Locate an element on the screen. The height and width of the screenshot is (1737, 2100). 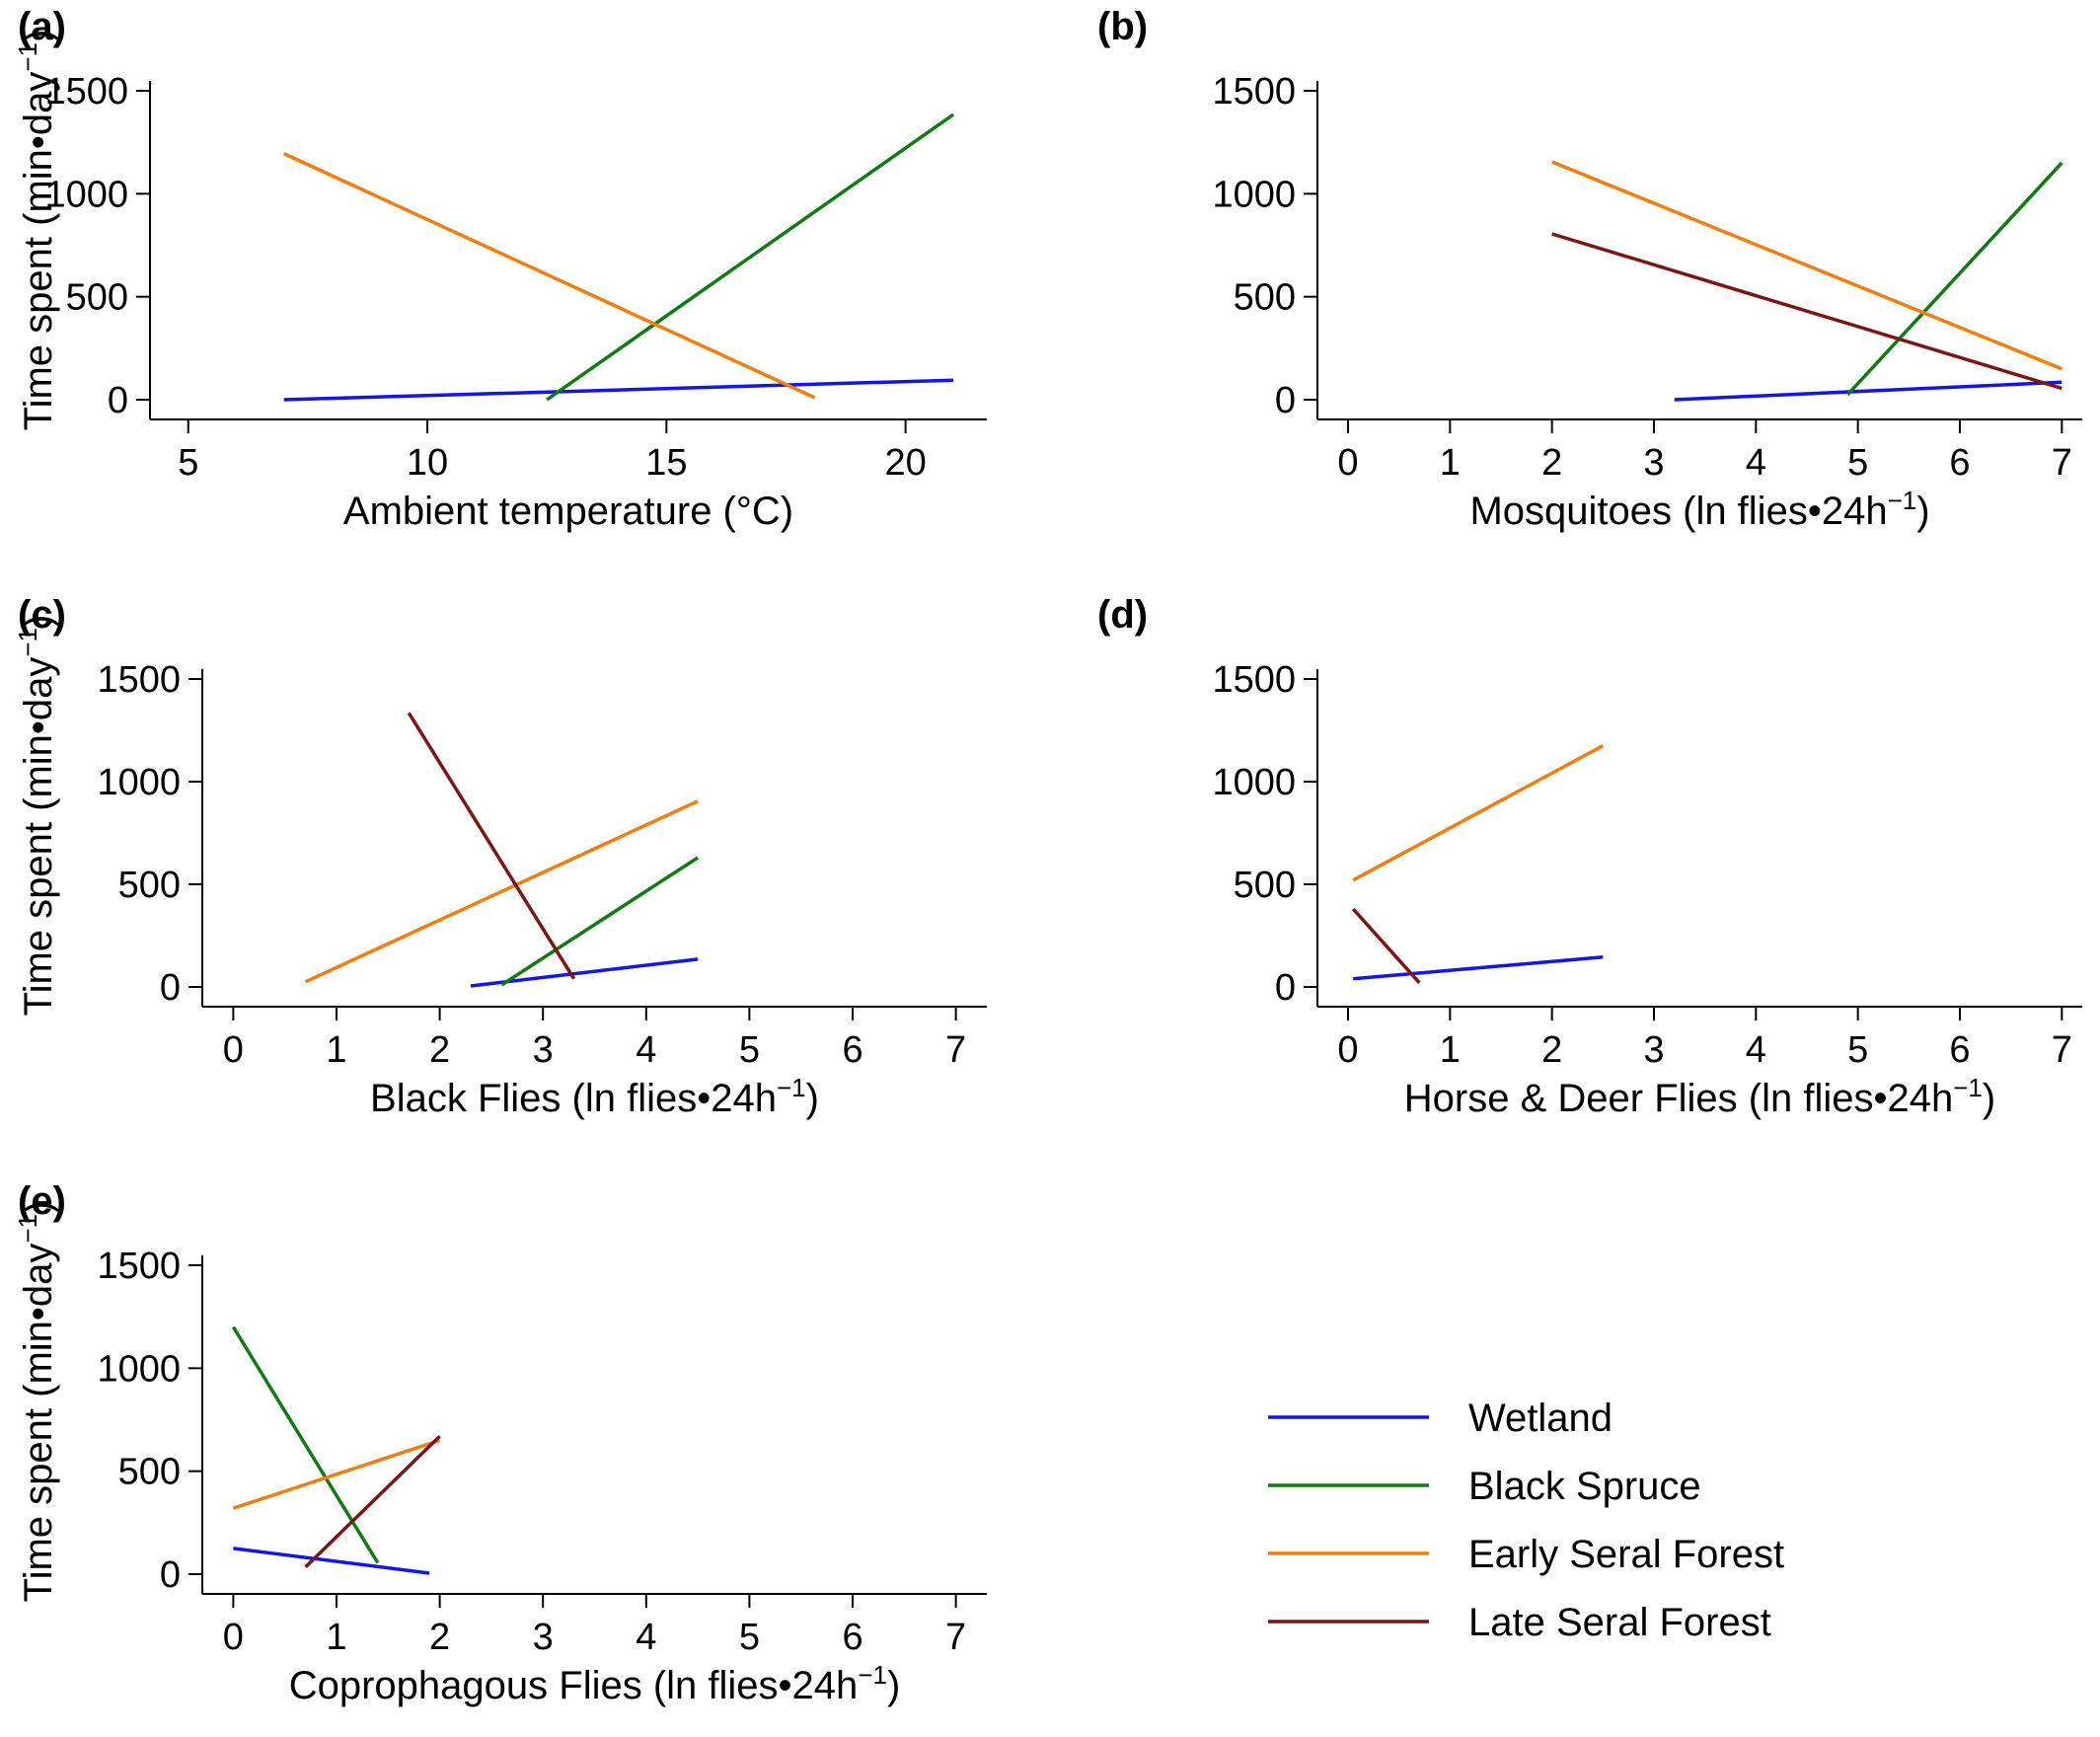
legend-item: Black Spruce is located at coordinates (1485, 1486).